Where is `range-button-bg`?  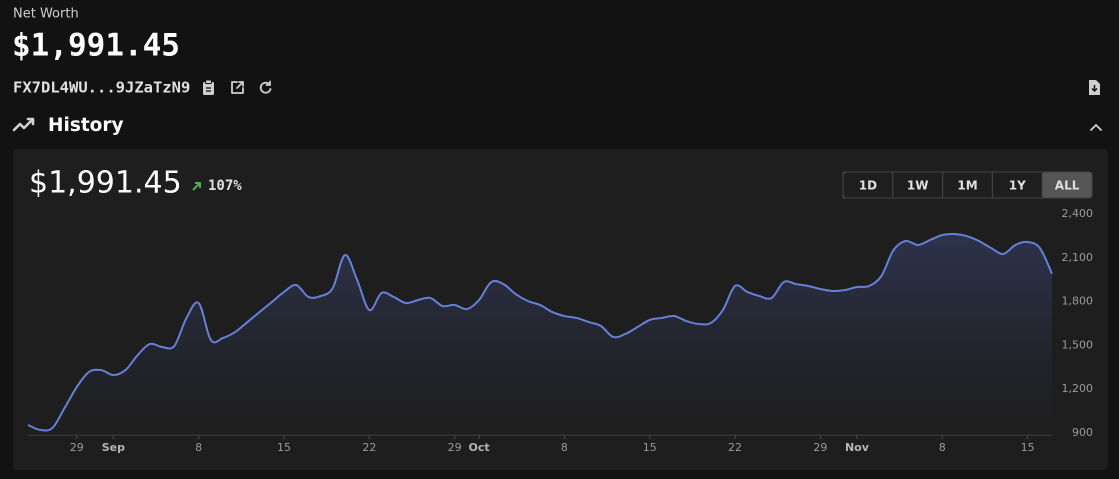
range-button-bg is located at coordinates (1067, 185).